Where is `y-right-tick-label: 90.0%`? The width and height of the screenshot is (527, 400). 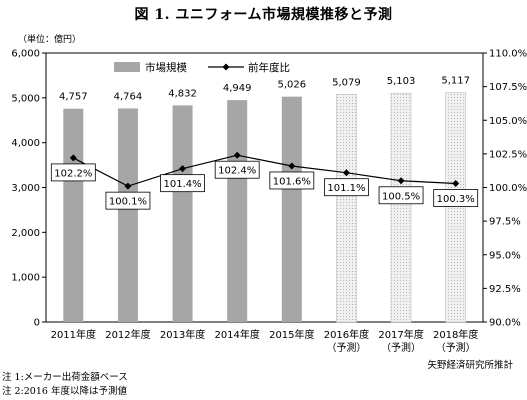 y-right-tick-label: 90.0% is located at coordinates (505, 323).